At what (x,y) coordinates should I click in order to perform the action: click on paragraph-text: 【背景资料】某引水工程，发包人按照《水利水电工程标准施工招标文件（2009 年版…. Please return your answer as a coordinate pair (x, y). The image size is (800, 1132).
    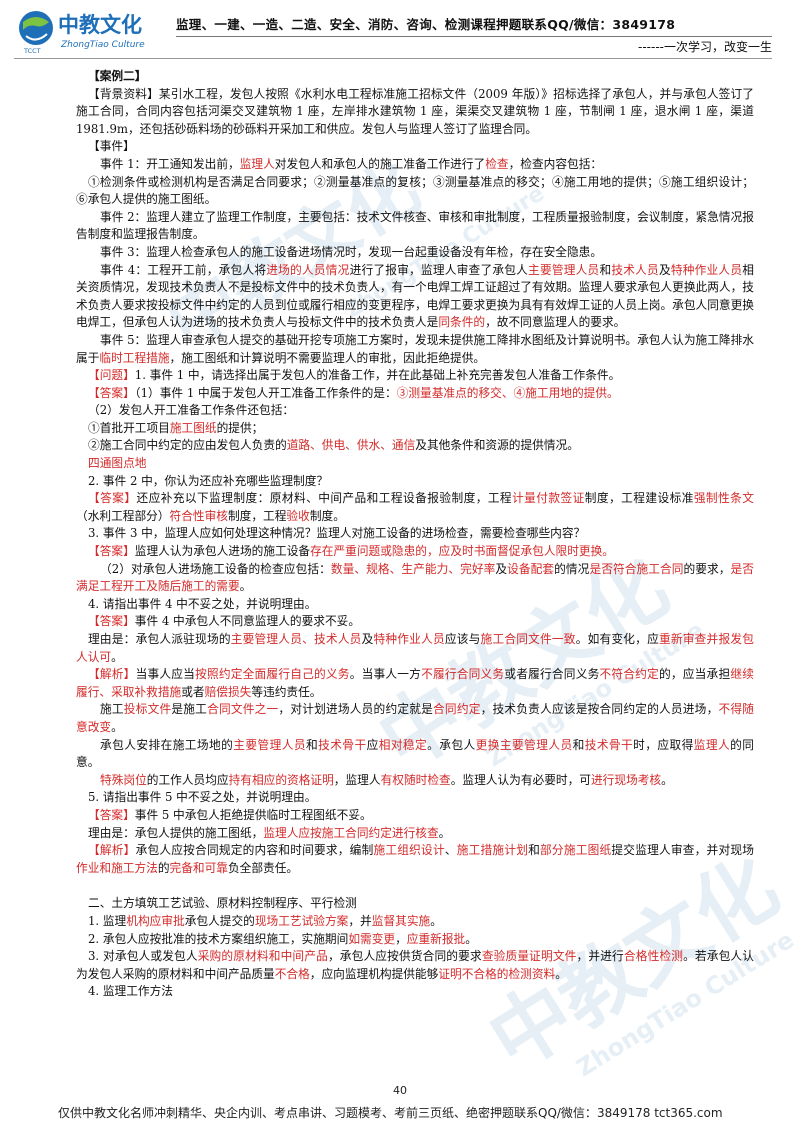
    Looking at the image, I should click on (415, 111).